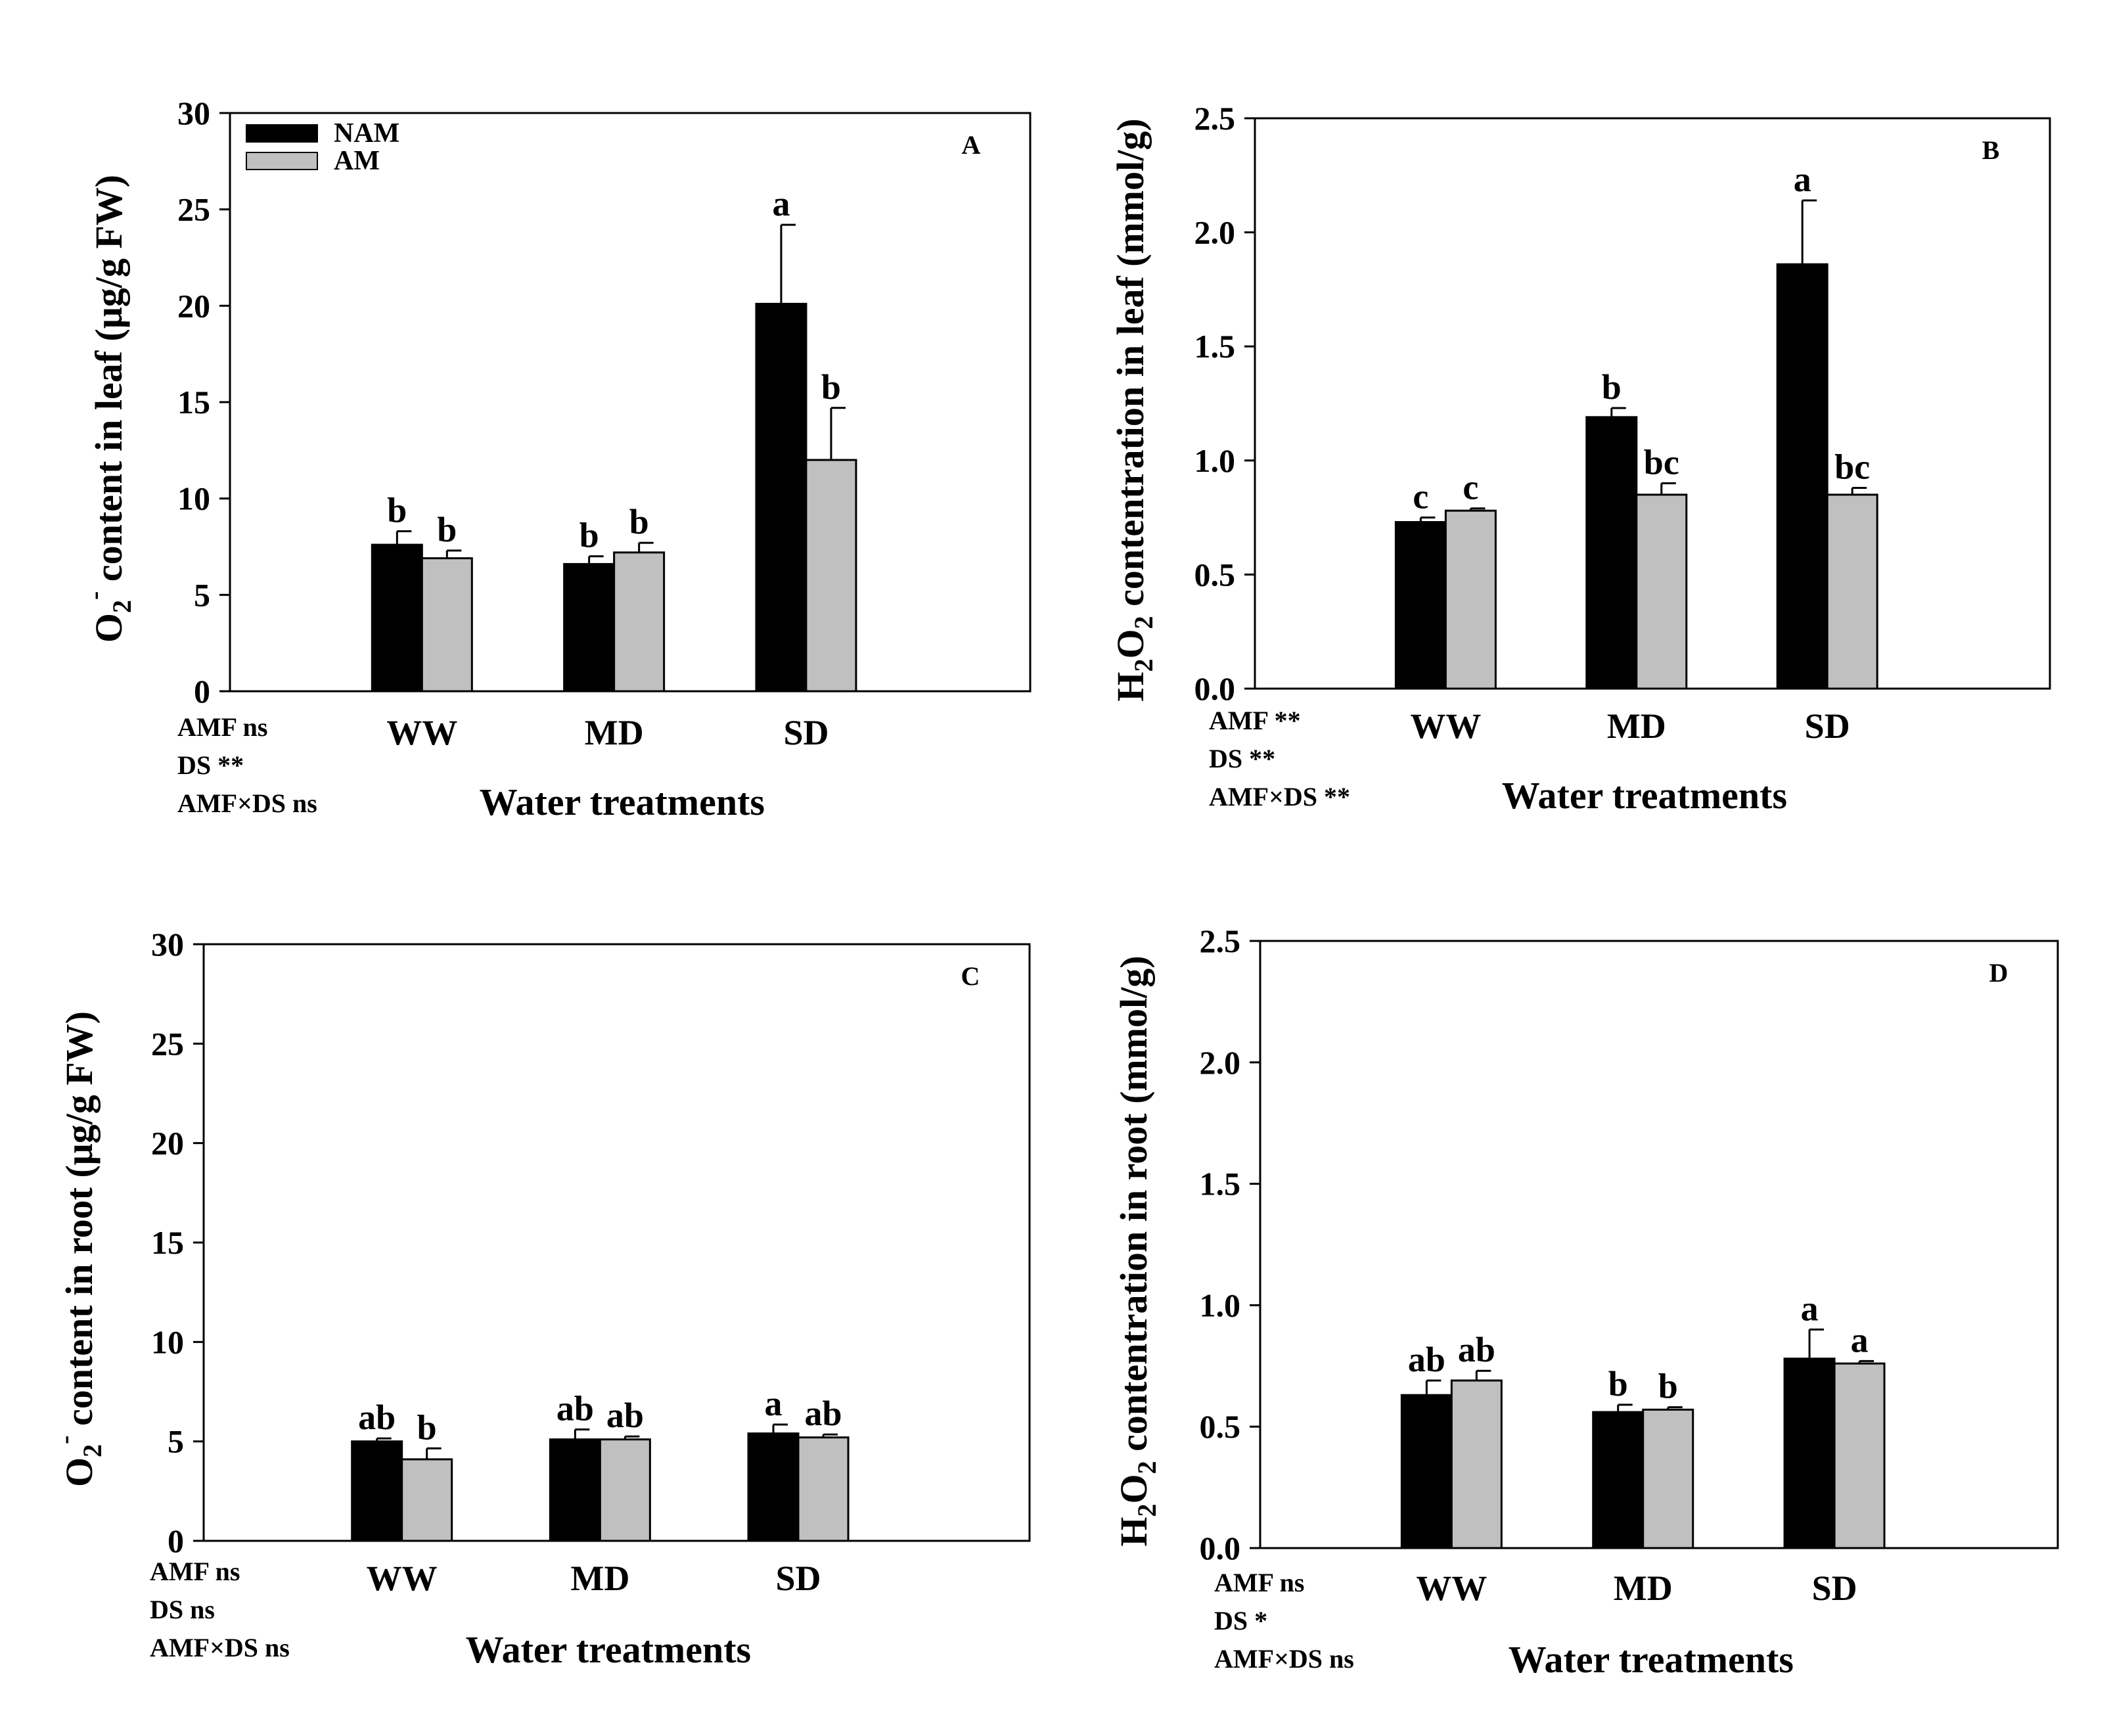 This screenshot has width=2111, height=1736. I want to click on y-axis-label: H2O2 contentration in leaf (mmol/g), so click(1133, 409).